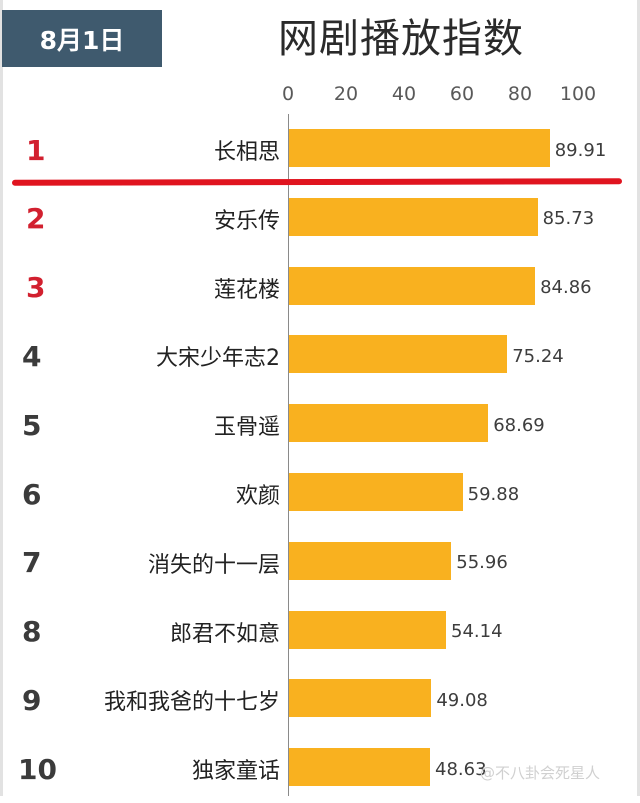 Image resolution: width=640 pixels, height=803 pixels. Describe the element at coordinates (404, 94) in the screenshot. I see `axis-tick-label: 40` at that location.